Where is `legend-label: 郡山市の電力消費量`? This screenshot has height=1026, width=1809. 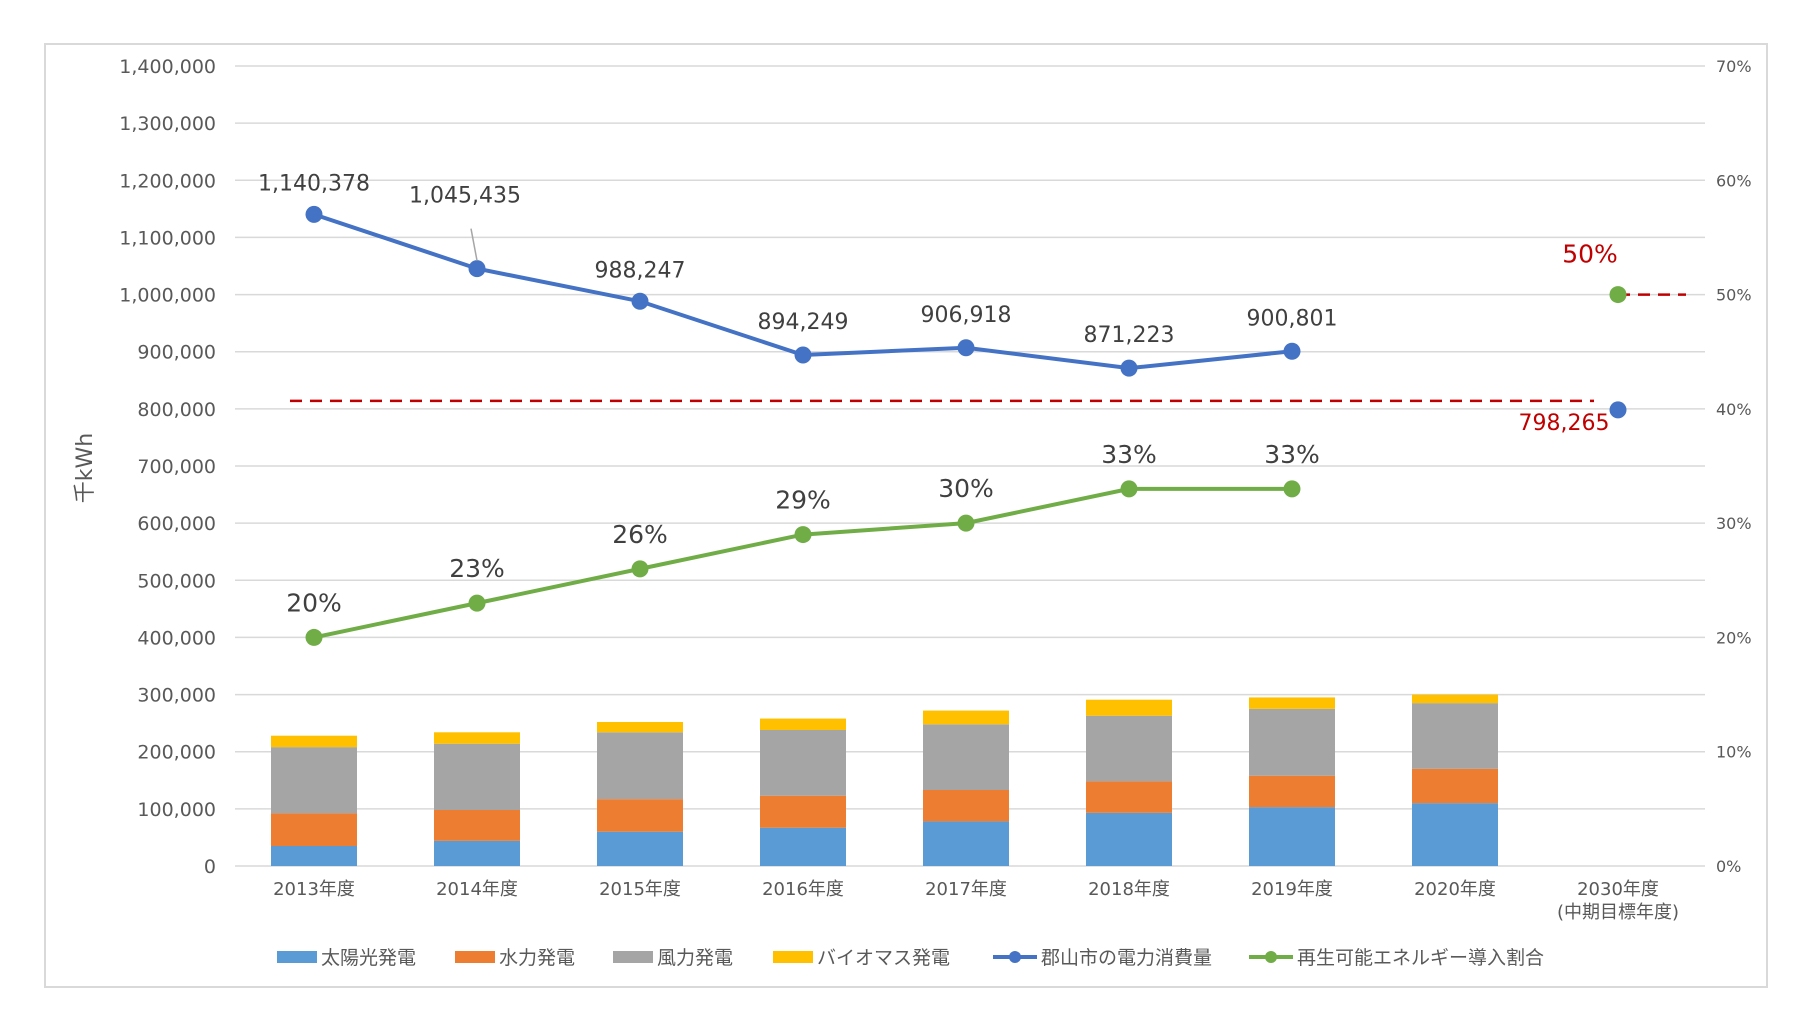 legend-label: 郡山市の電力消費量 is located at coordinates (1126, 958).